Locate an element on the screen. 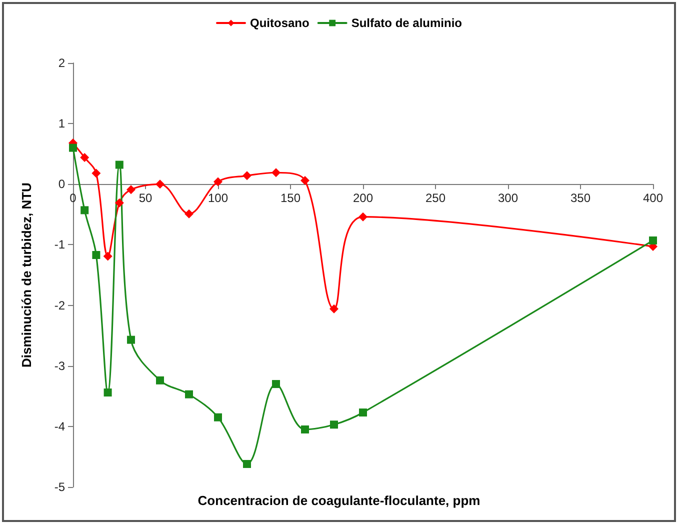 Image resolution: width=678 pixels, height=524 pixels. y-tick-label: 1 is located at coordinates (62, 123).